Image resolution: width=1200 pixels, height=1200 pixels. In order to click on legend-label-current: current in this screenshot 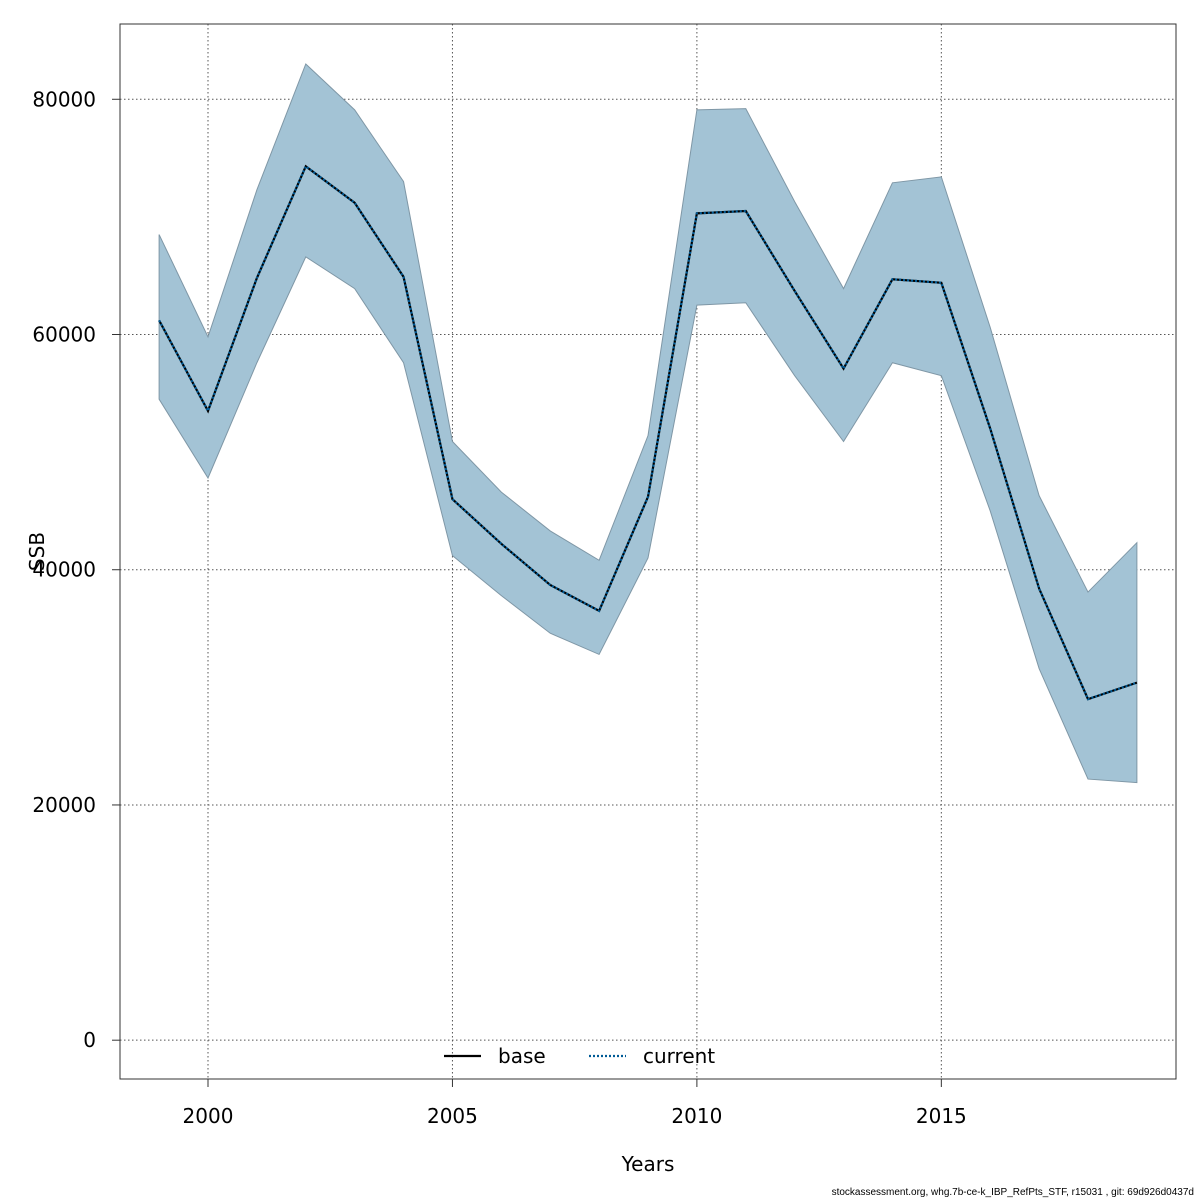, I will do `click(679, 1056)`.